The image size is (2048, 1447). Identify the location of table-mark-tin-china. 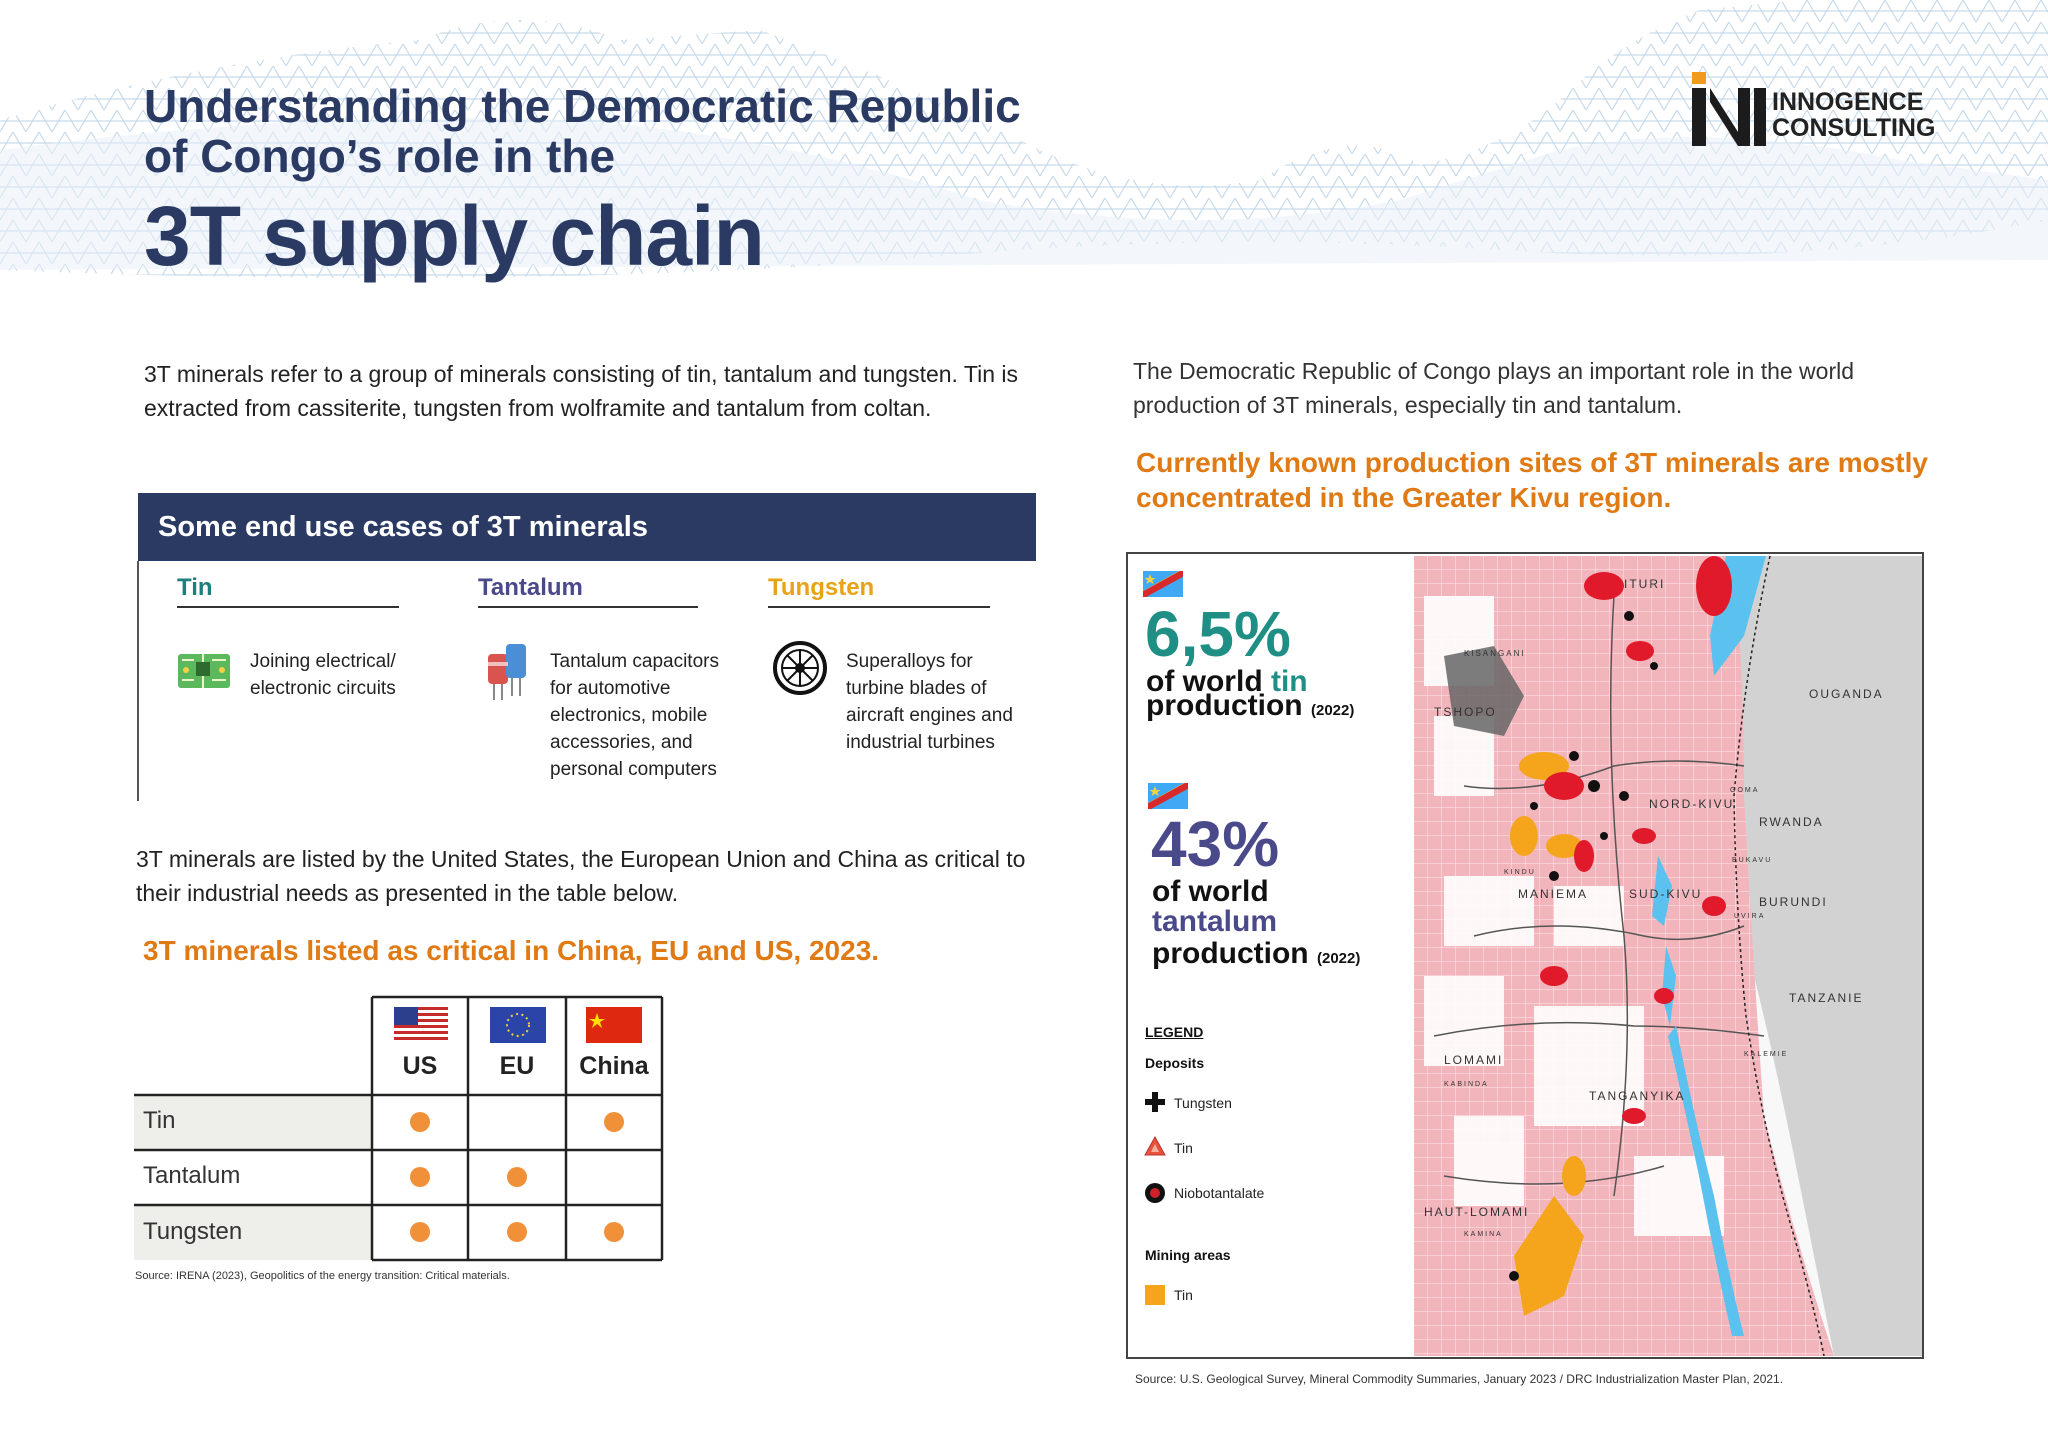
(614, 1122).